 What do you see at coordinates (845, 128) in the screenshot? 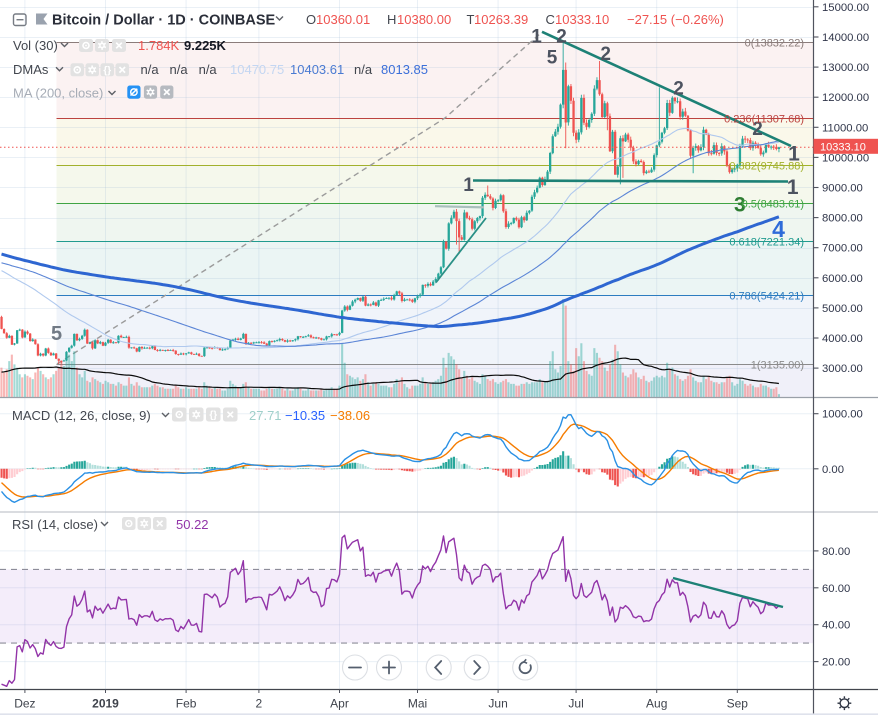
I see `svg-text: 11000.00` at bounding box center [845, 128].